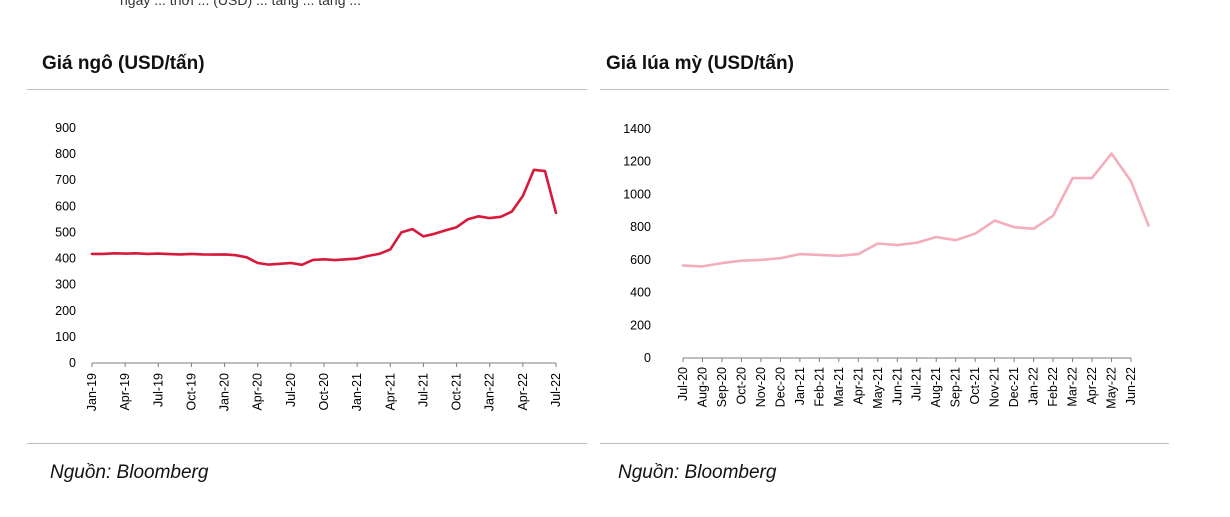 Image resolution: width=1230 pixels, height=517 pixels. I want to click on wheat-y-tick-label: 600, so click(640, 260).